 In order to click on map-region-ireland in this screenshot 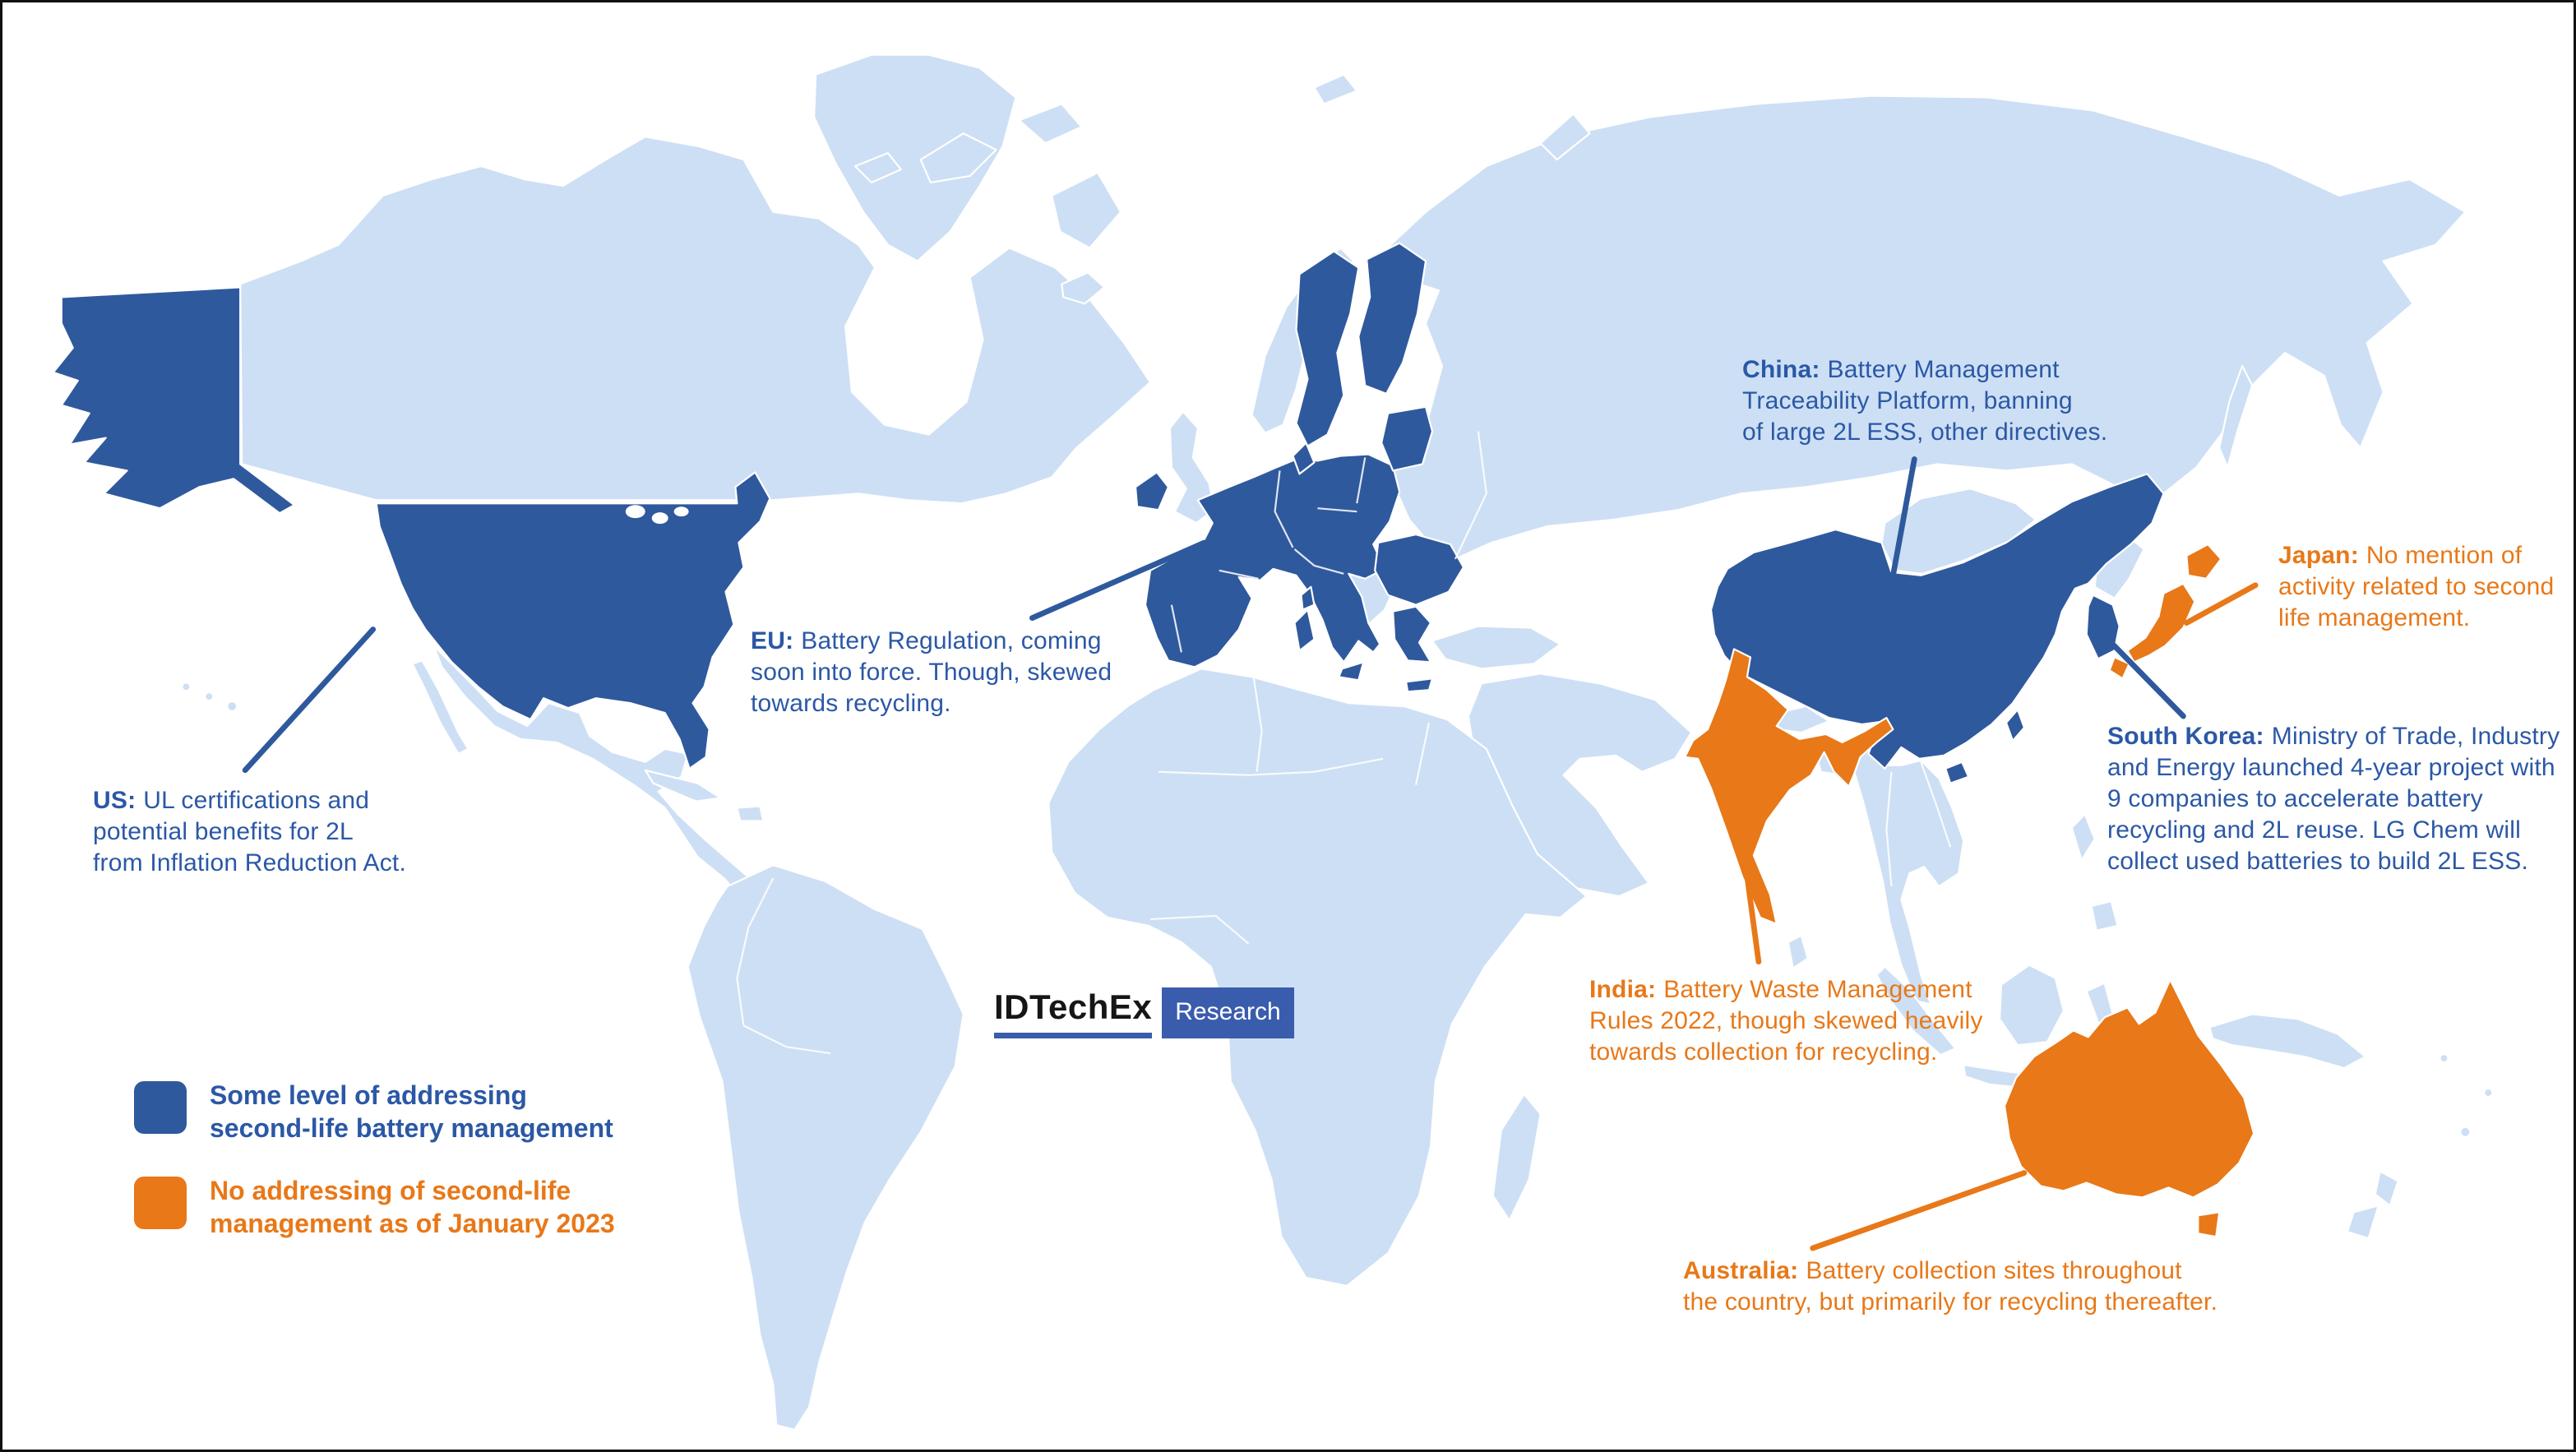, I will do `click(1152, 491)`.